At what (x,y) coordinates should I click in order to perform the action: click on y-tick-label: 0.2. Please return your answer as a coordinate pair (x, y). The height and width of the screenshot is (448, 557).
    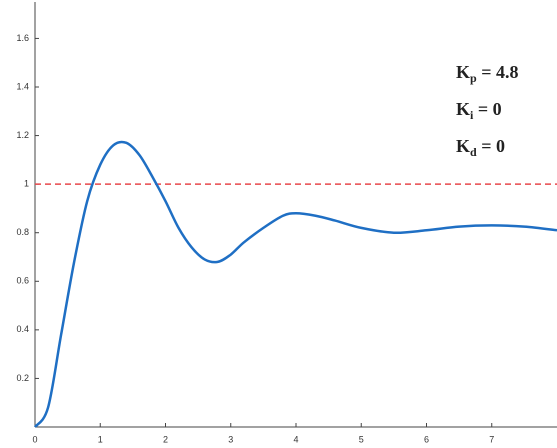
    Looking at the image, I should click on (22, 378).